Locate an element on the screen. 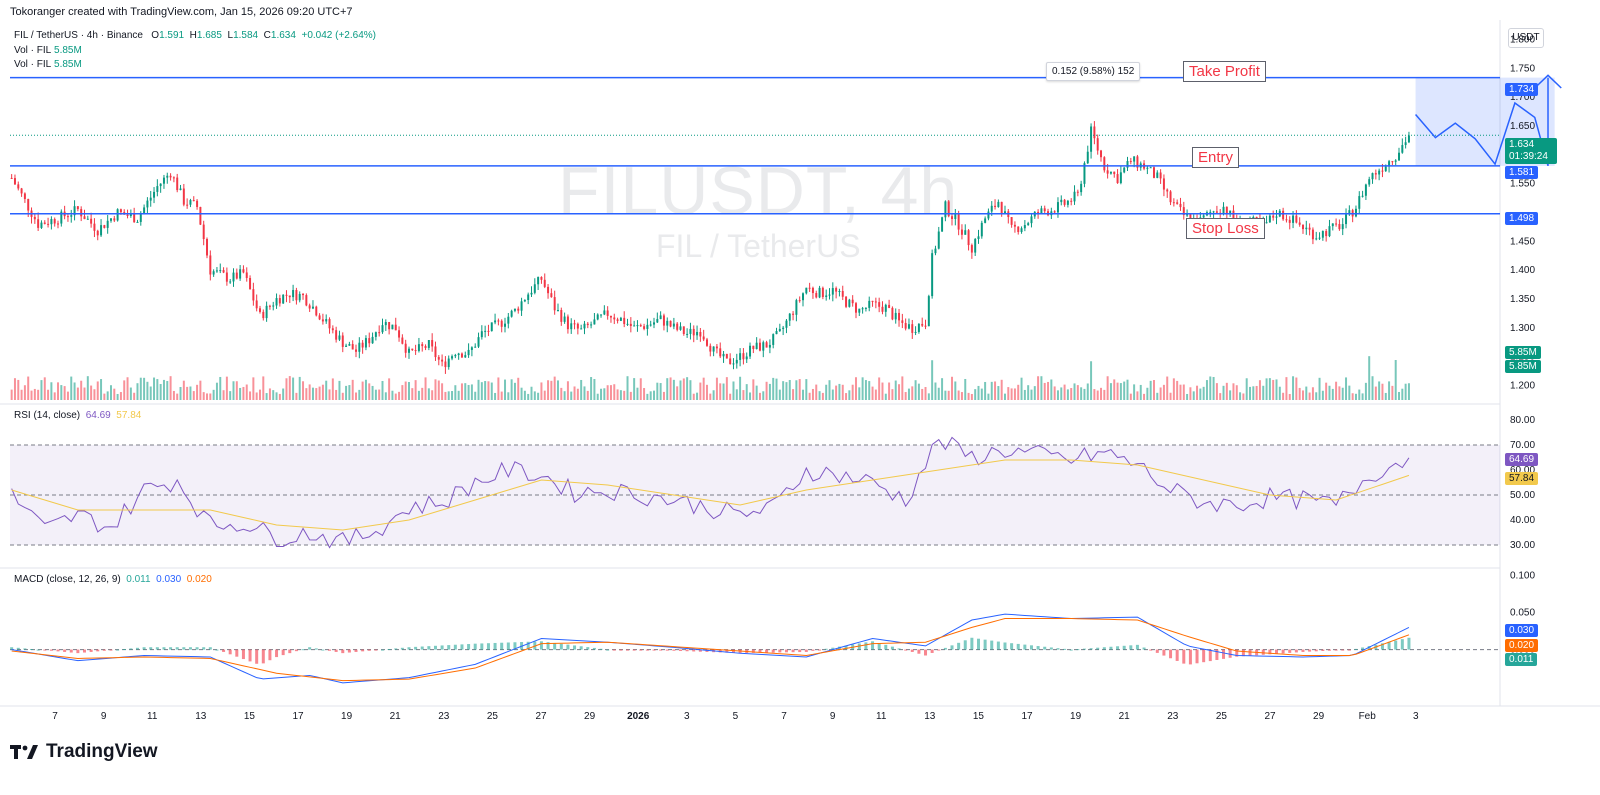 The image size is (1600, 795). currency-selector: USDT is located at coordinates (1526, 38).